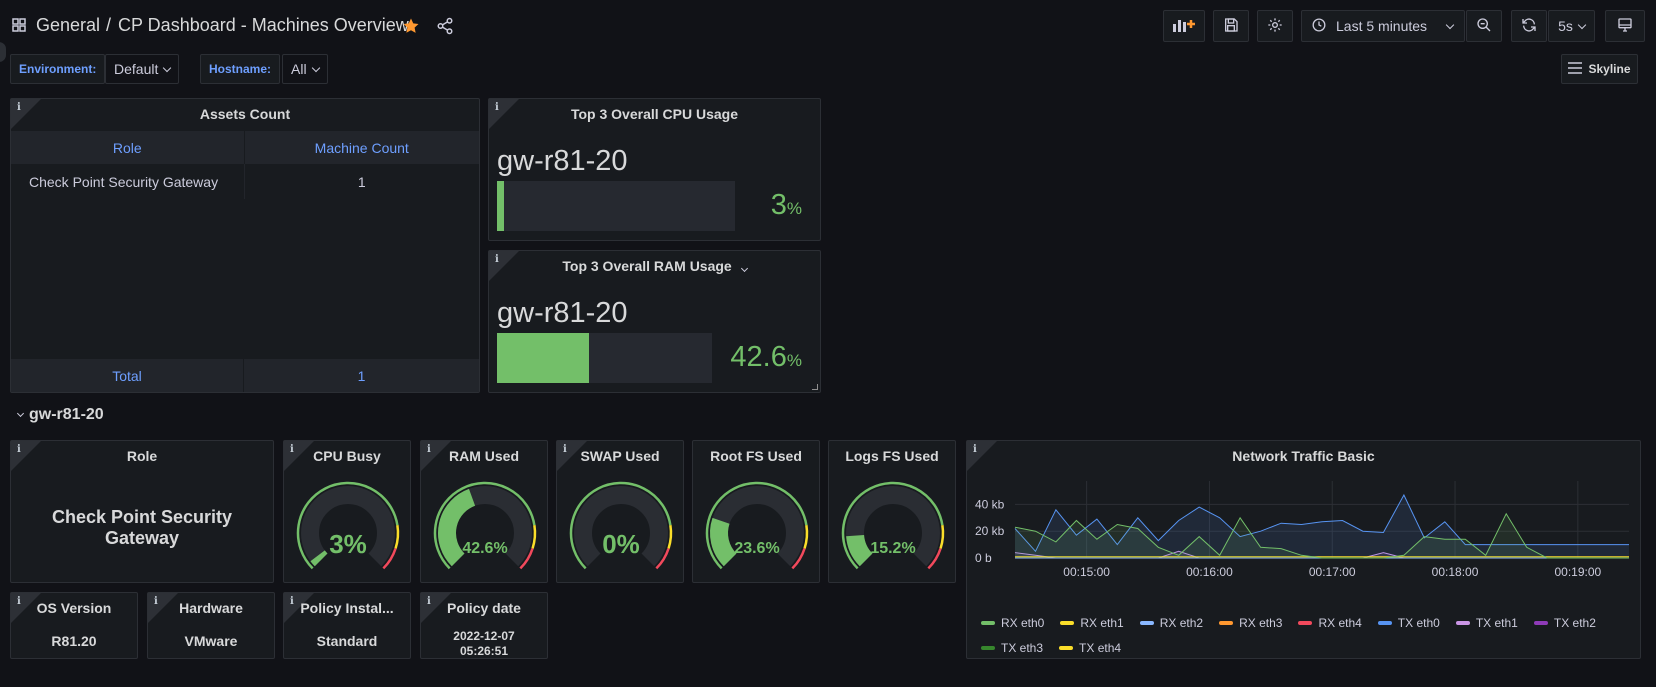 The image size is (1656, 687). I want to click on cpu-bar-number: 3, so click(778, 205).